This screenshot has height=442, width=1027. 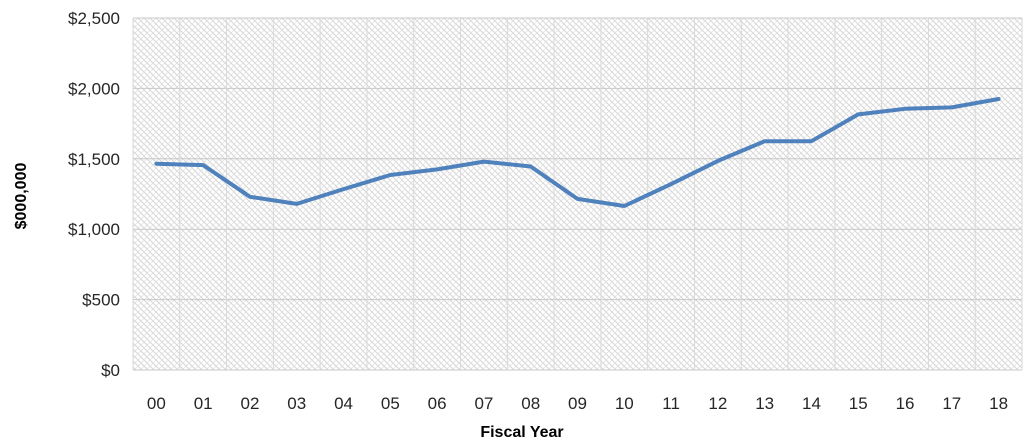 I want to click on y-tick-label: $2,000, so click(x=94, y=88).